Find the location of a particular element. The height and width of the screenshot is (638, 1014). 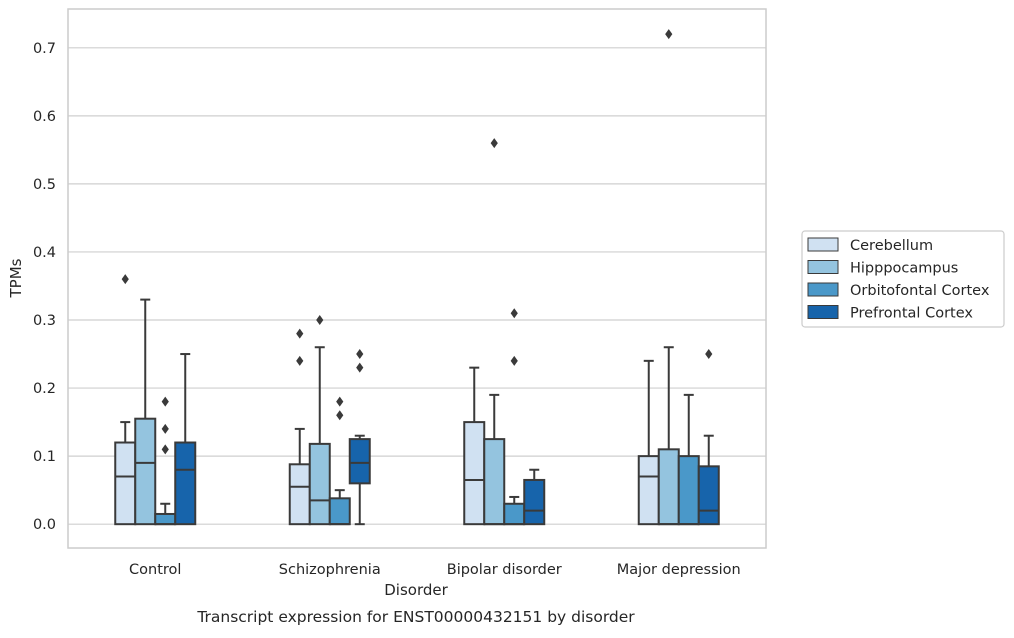

legend-frame is located at coordinates (903, 279).